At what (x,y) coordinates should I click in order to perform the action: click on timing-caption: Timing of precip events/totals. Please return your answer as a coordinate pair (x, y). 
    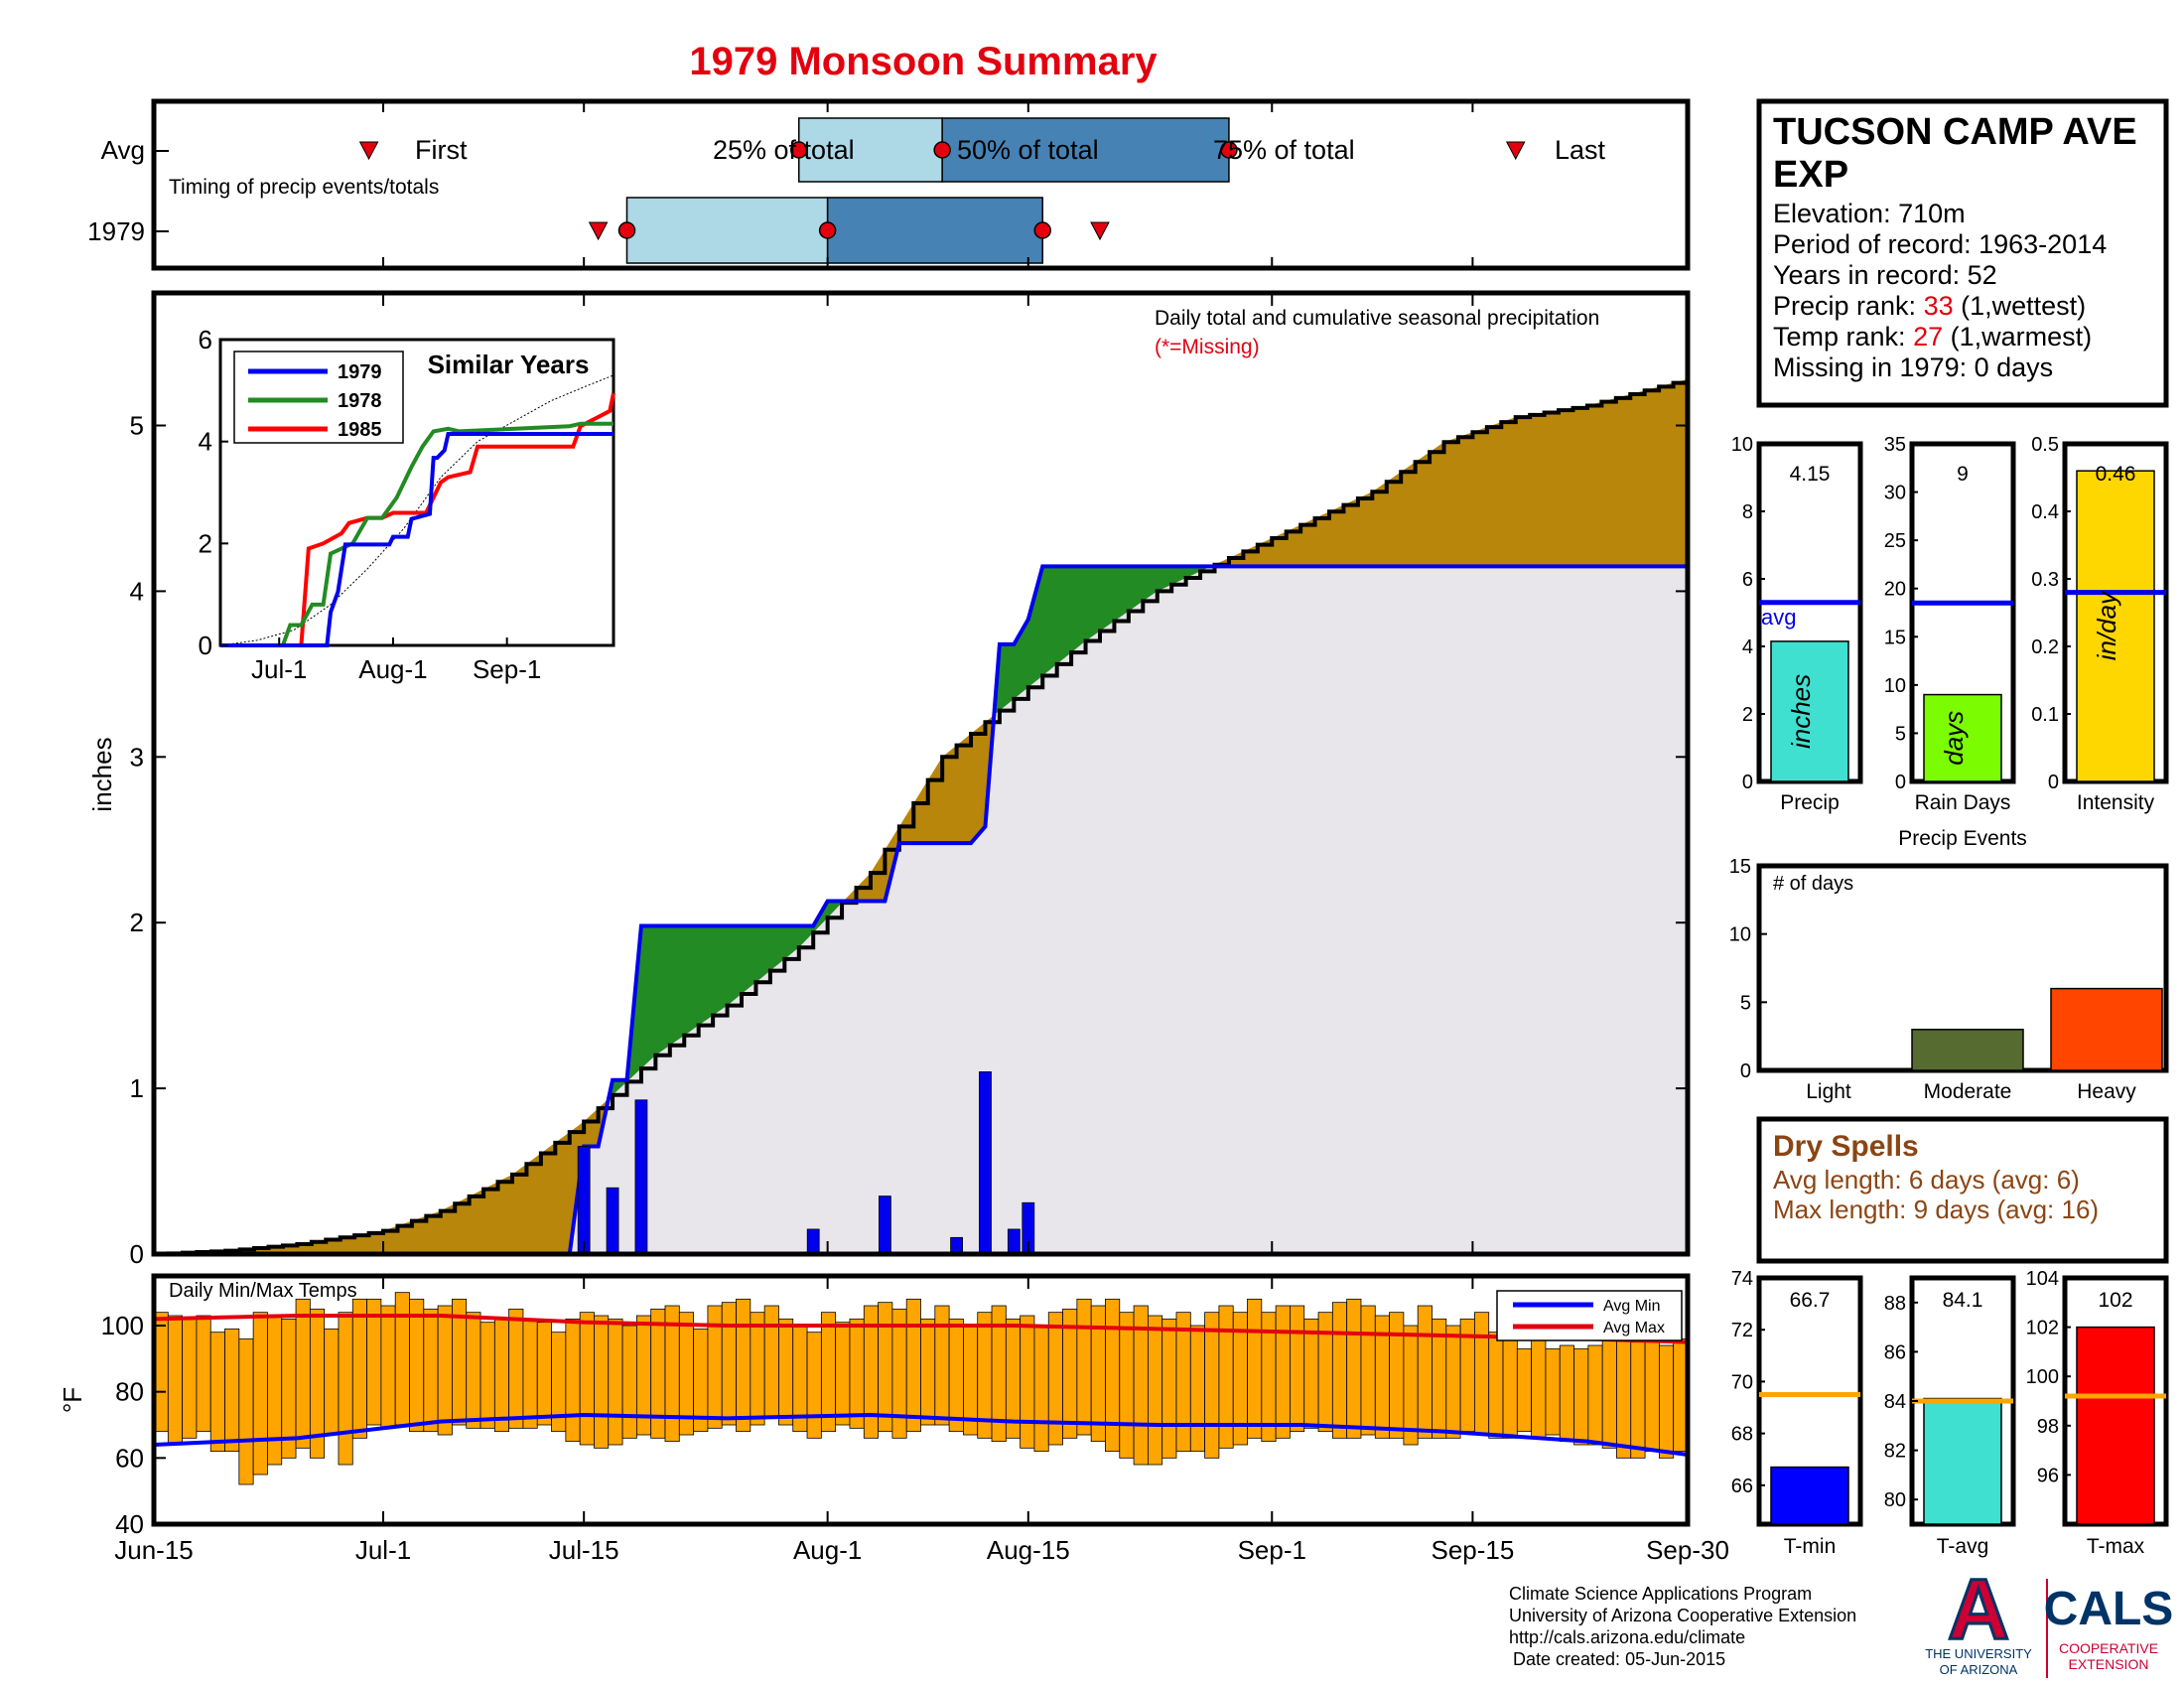
    Looking at the image, I should click on (304, 187).